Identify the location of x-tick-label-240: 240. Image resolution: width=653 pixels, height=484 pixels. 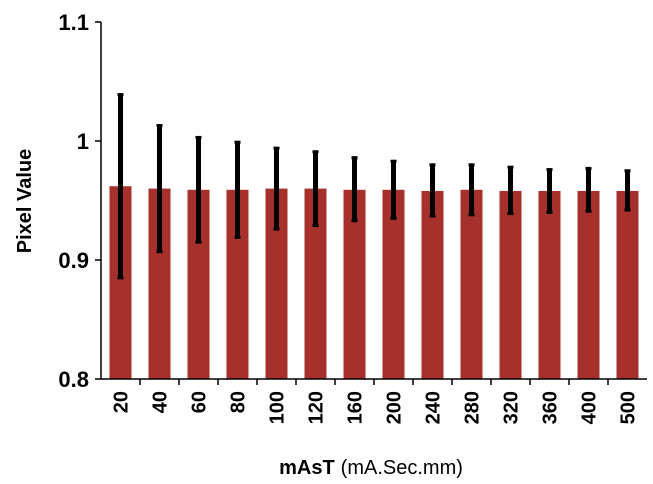
(434, 407).